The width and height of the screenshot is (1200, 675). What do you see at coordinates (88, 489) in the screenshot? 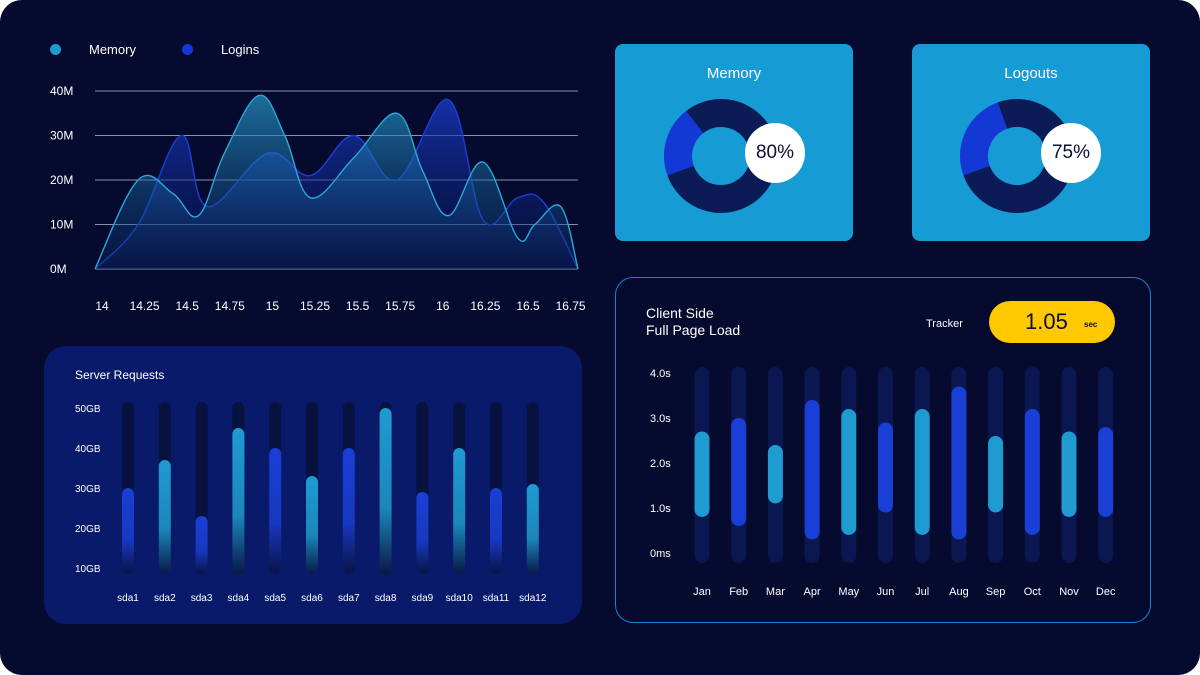
I see `y-tick-label: 30GB` at bounding box center [88, 489].